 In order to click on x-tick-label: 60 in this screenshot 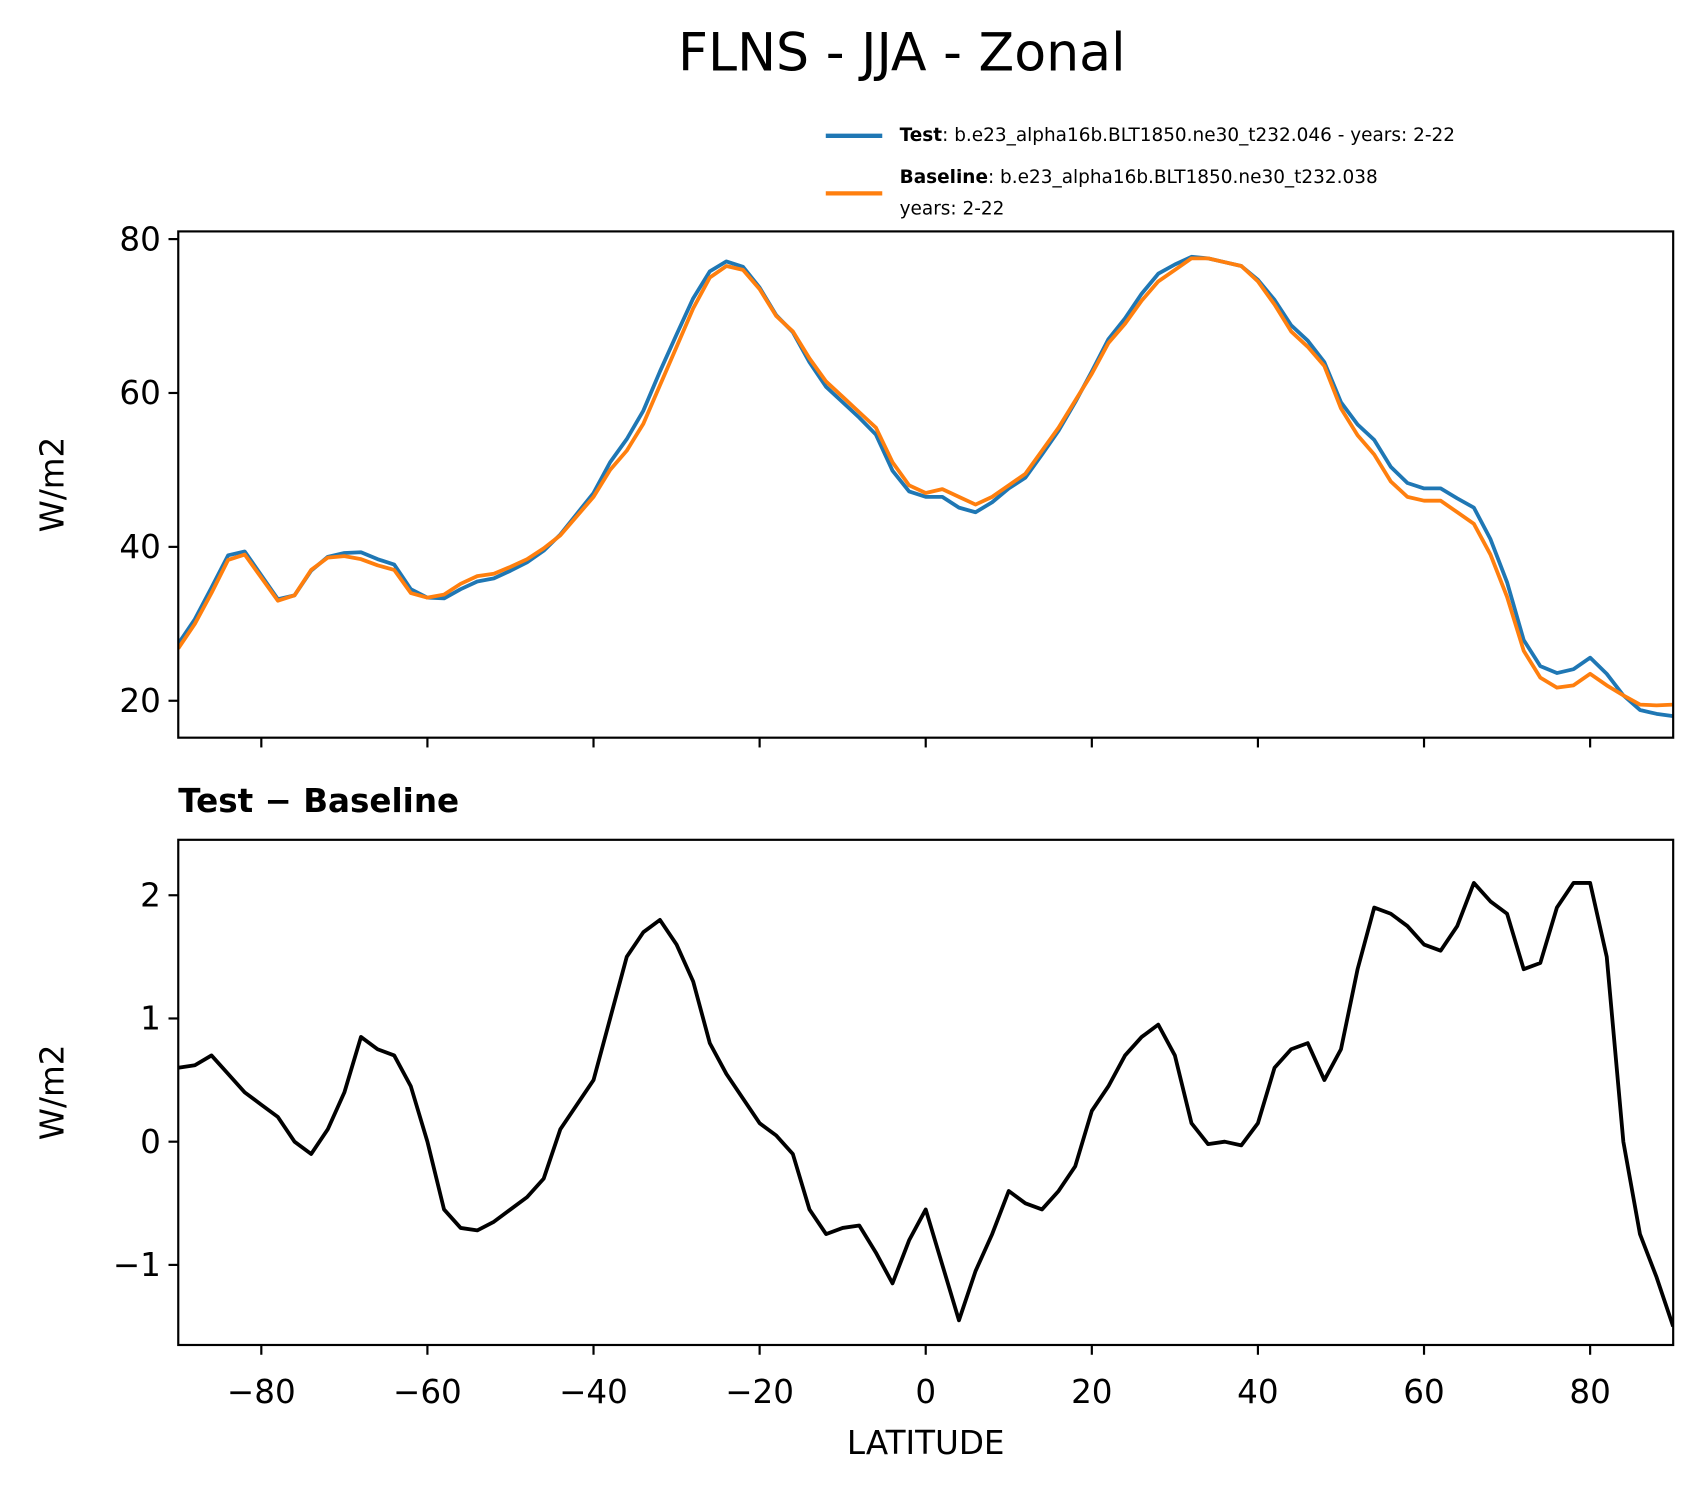, I will do `click(1423, 1392)`.